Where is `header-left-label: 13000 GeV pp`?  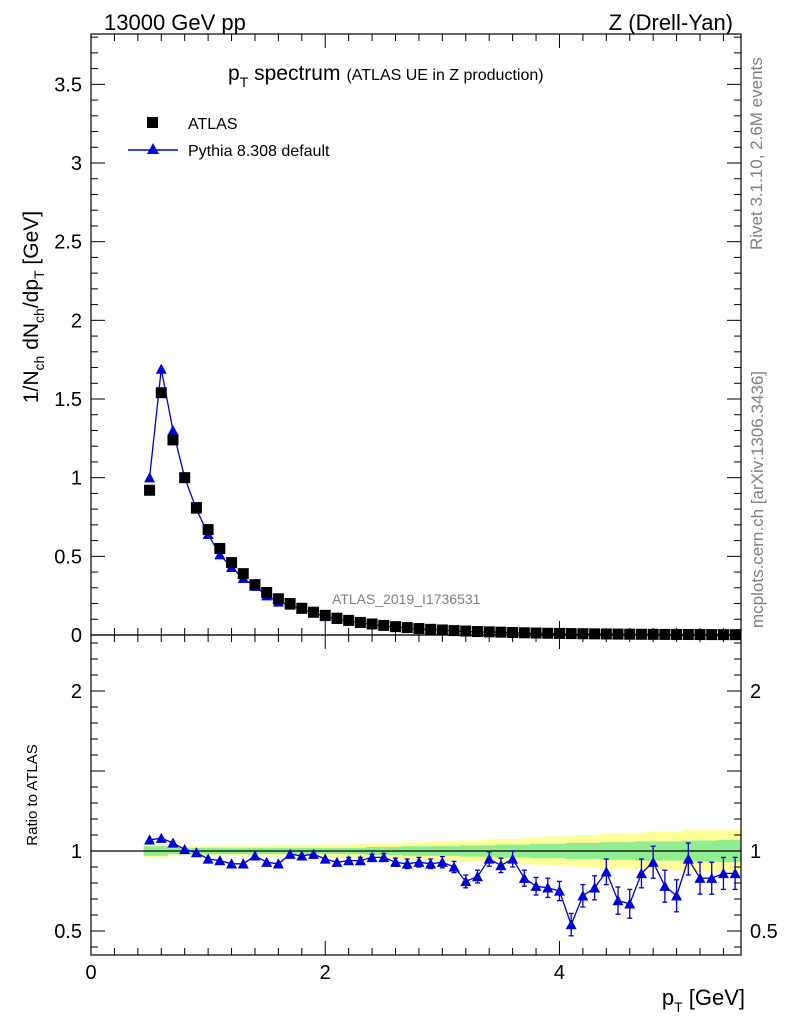
header-left-label: 13000 GeV pp is located at coordinates (175, 22).